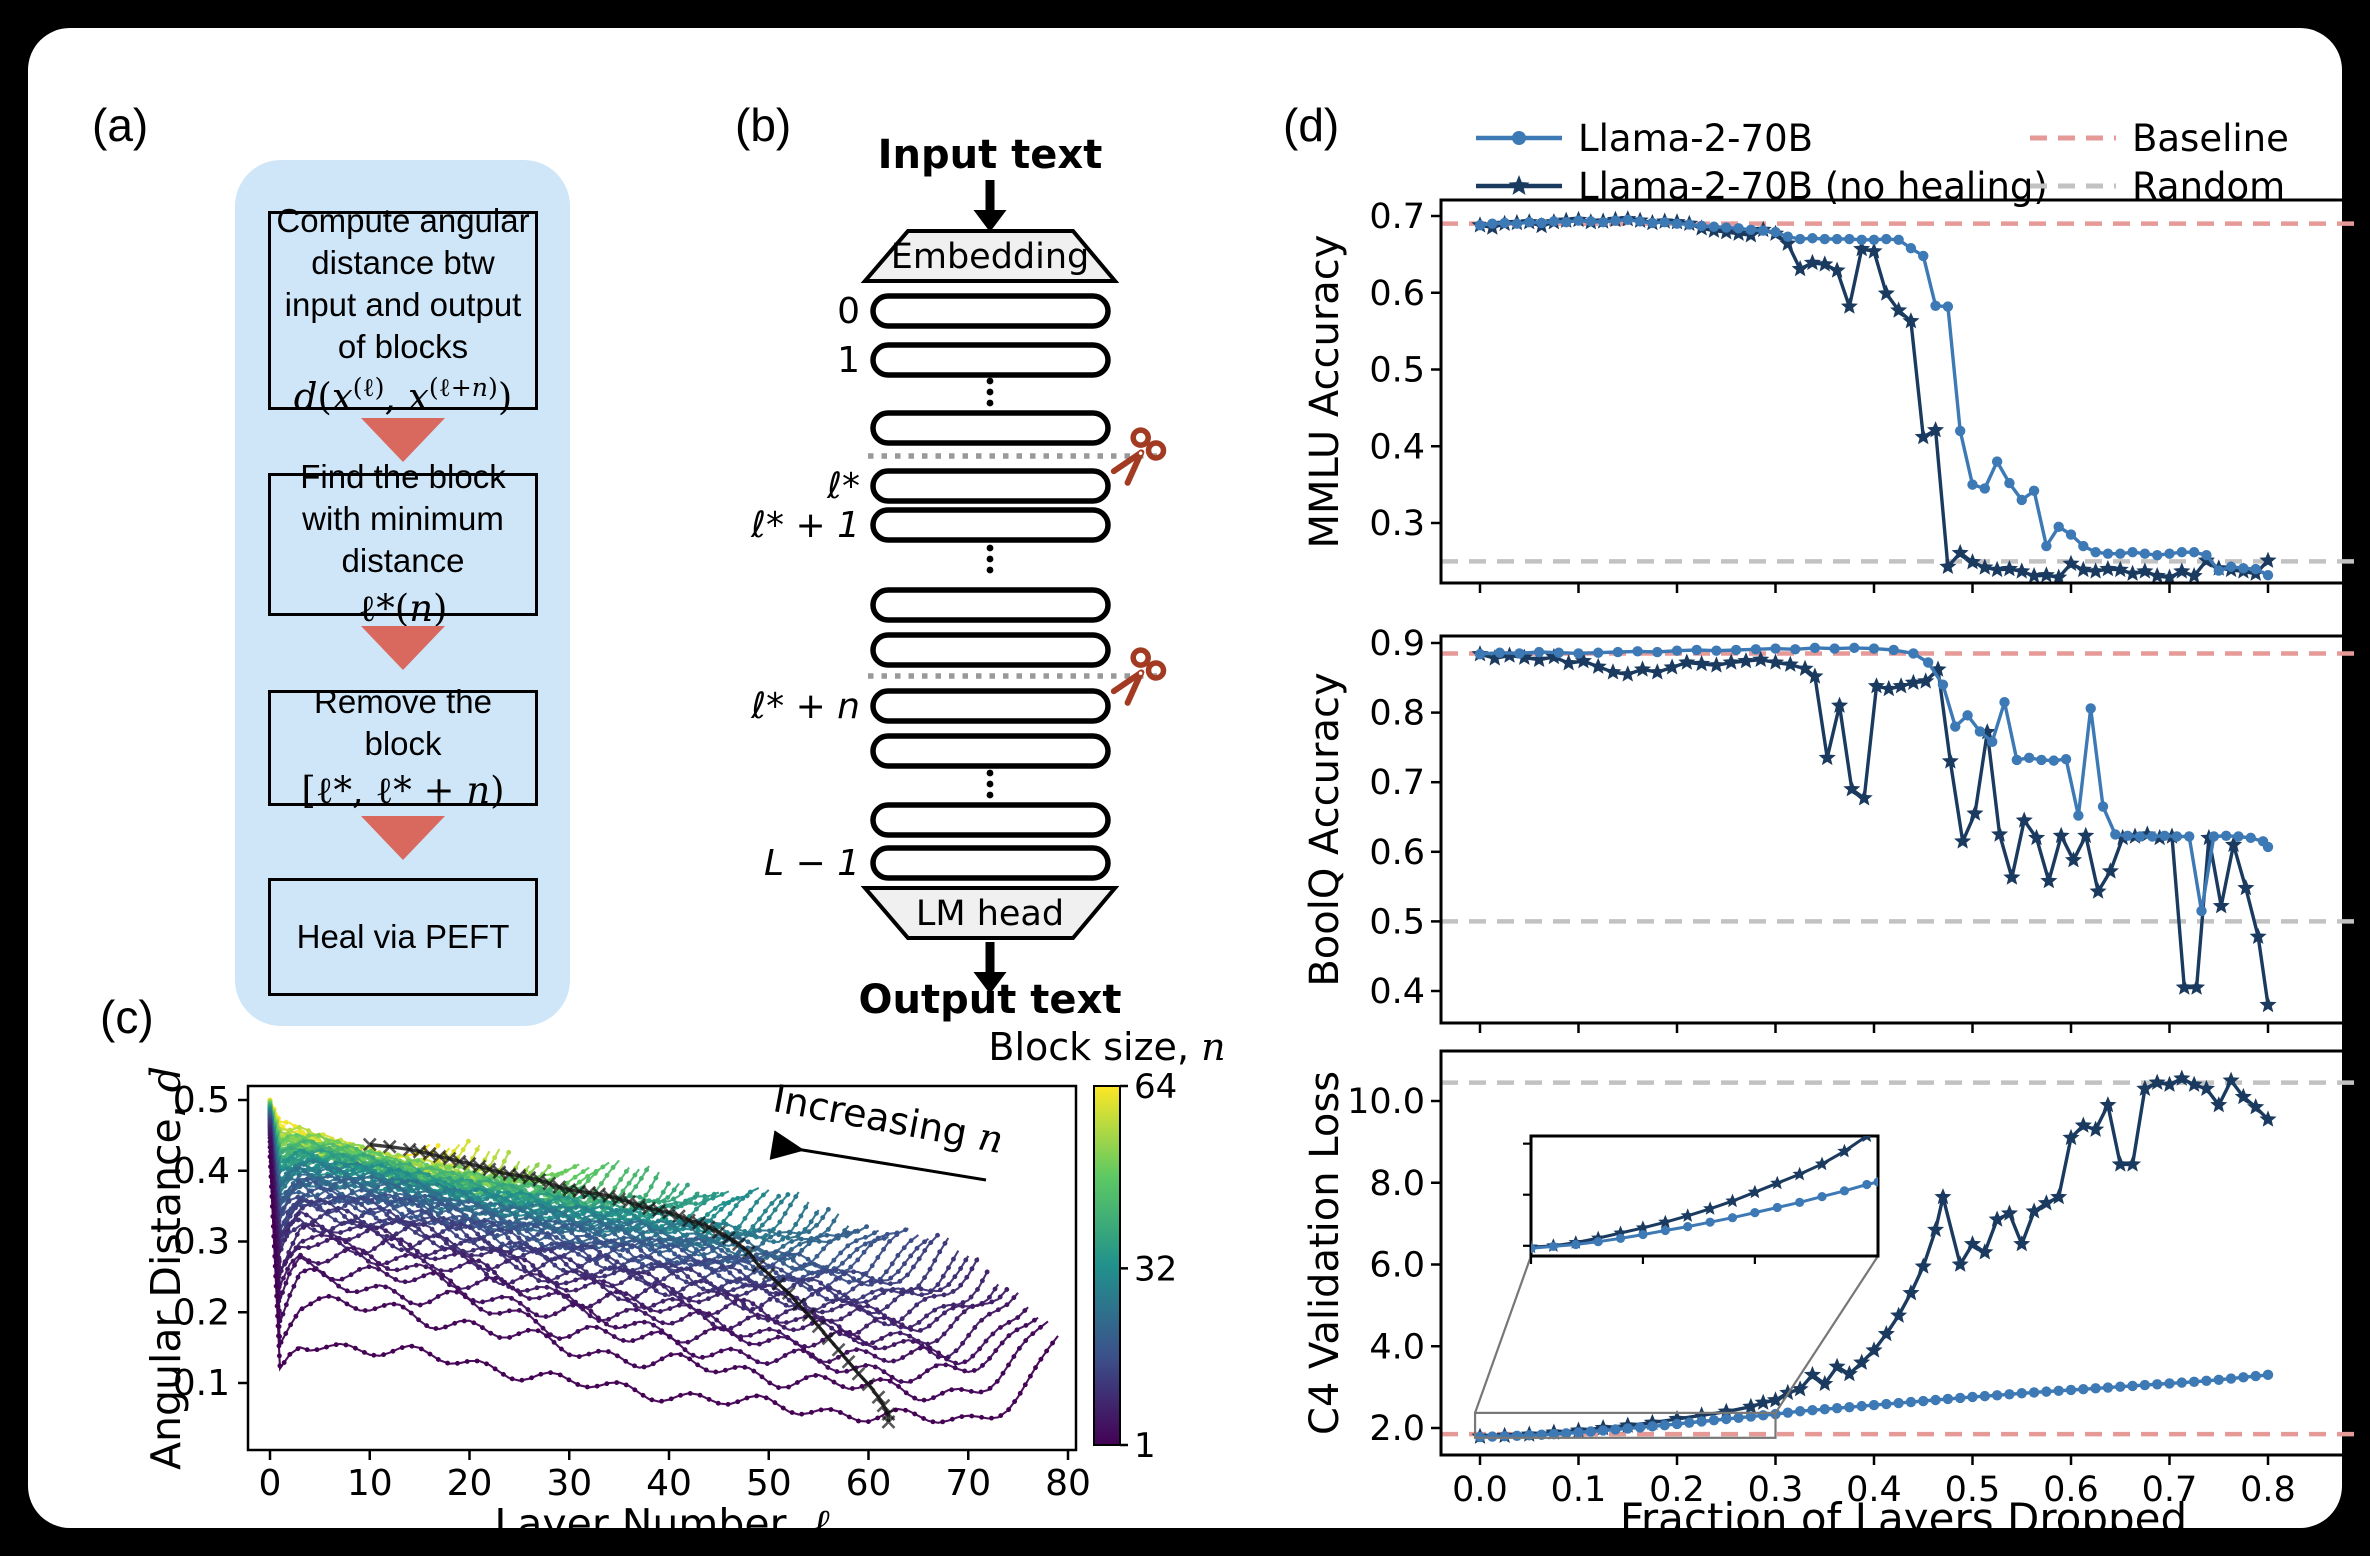  What do you see at coordinates (869, 1483) in the screenshot?
I see `x-tick-label: 60` at bounding box center [869, 1483].